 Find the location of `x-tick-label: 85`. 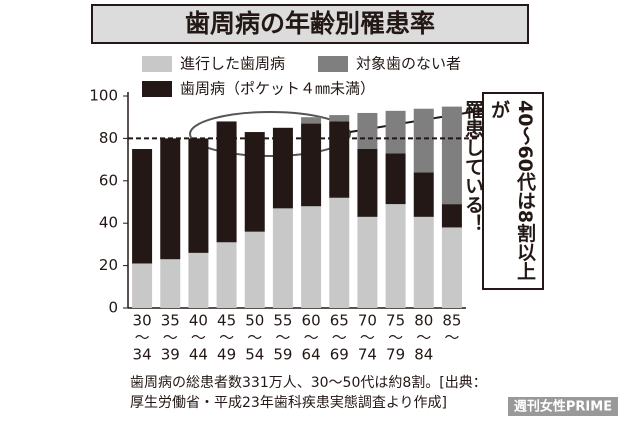

x-tick-label: 85 is located at coordinates (451, 321).